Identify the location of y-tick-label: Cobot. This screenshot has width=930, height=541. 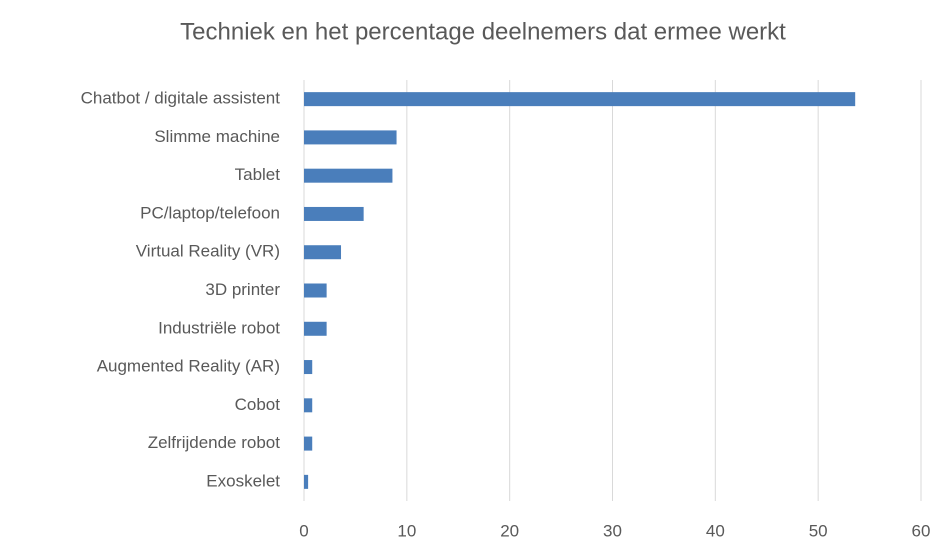
(258, 404).